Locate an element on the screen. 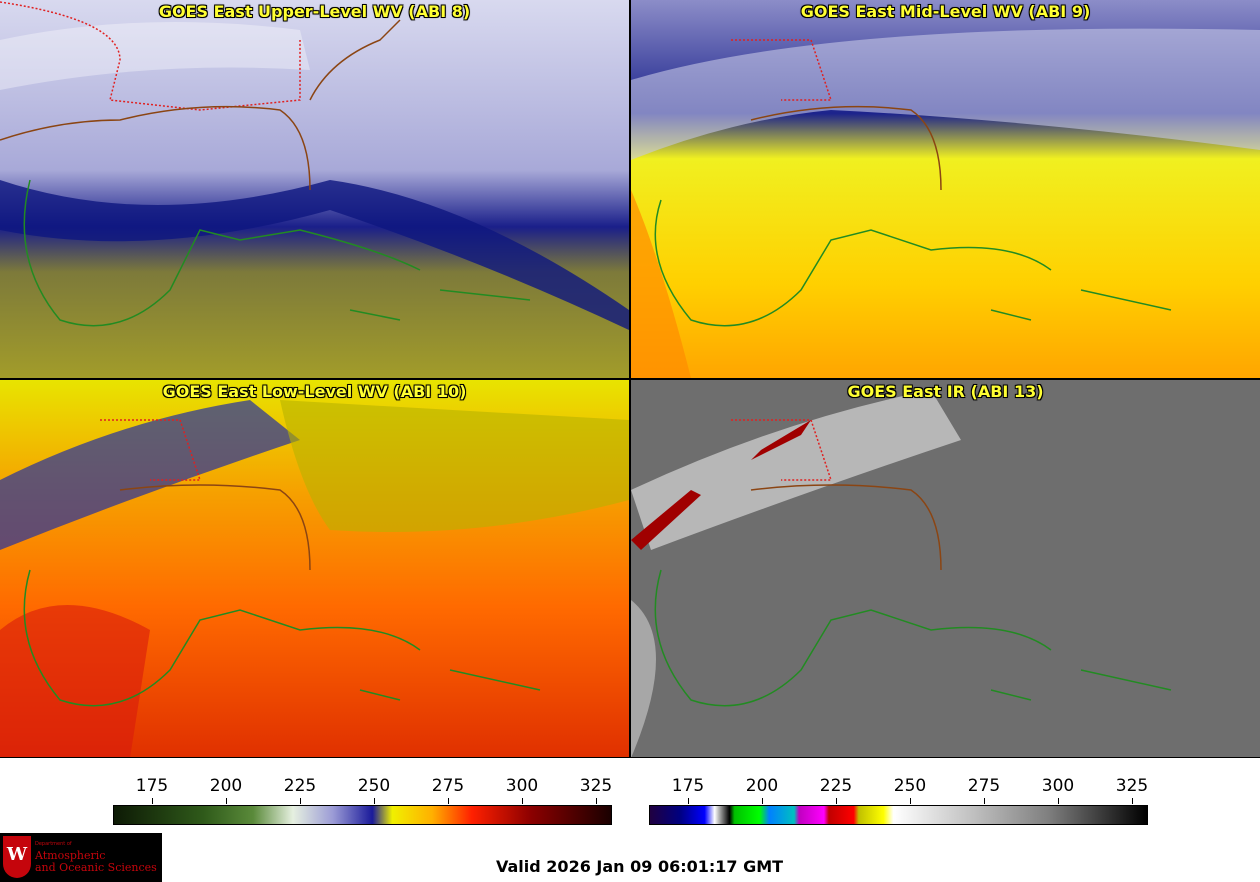 The image size is (1260, 882). bottom-border is located at coordinates (630, 757).